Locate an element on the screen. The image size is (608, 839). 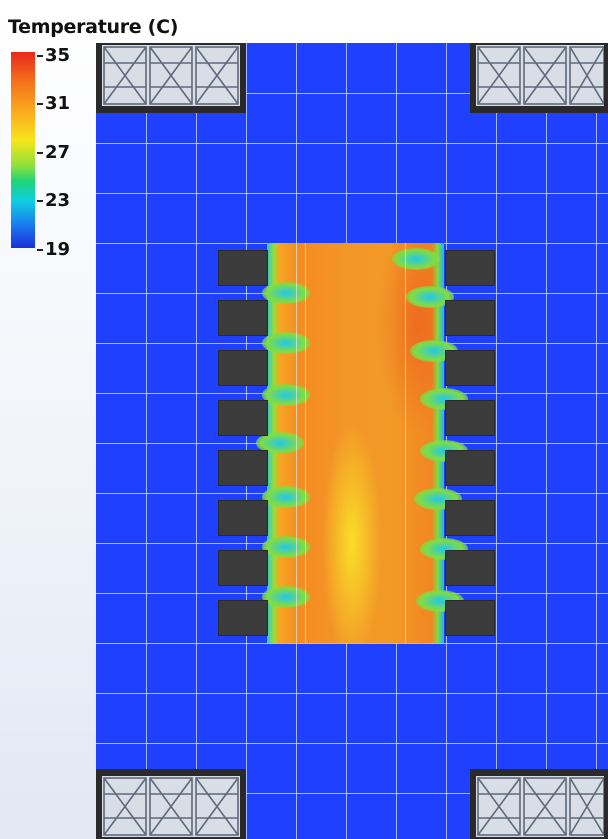
tick-label-31: 31 is located at coordinates (58, 103).